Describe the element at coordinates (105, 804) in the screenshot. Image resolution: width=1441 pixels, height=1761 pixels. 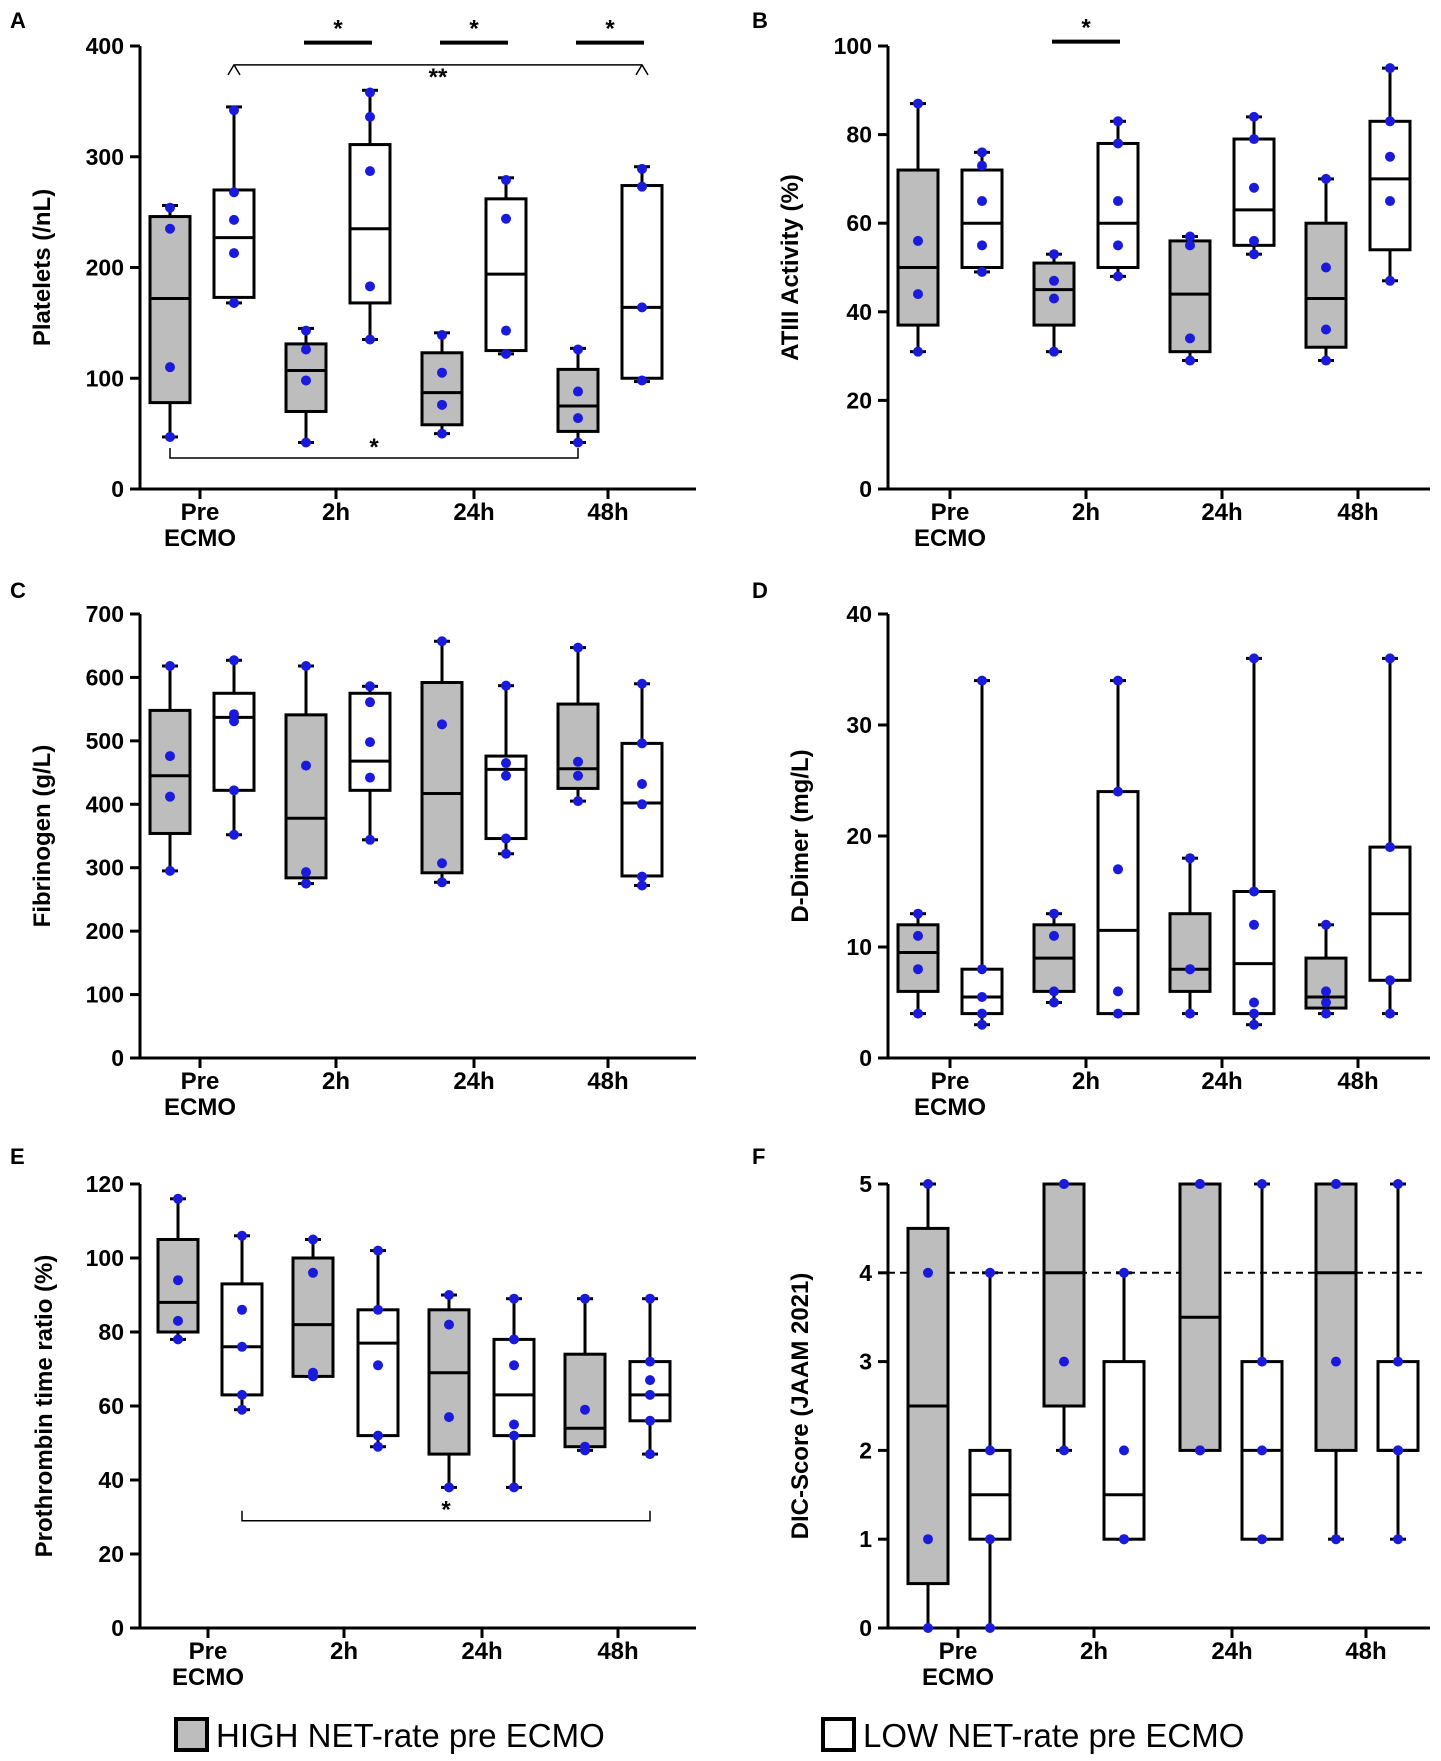
I see `y-tick-label: 400` at that location.